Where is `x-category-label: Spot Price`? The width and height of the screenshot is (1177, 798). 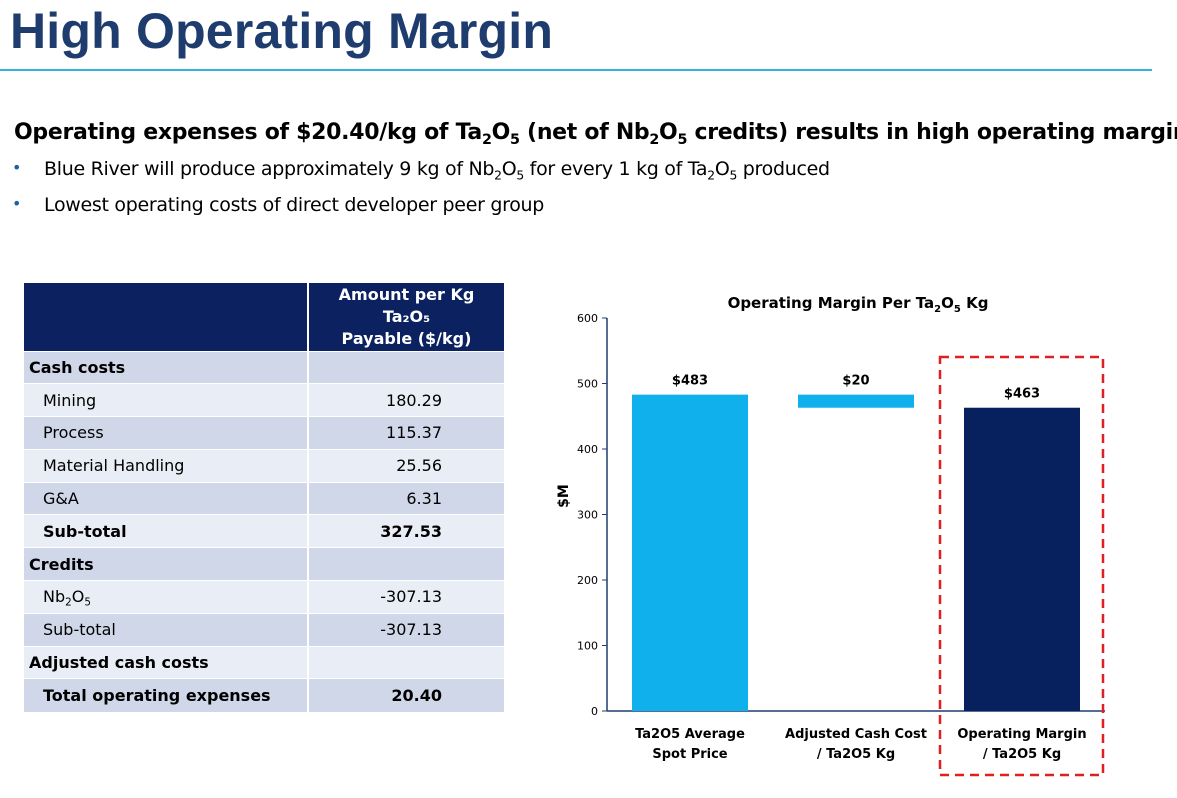
x-category-label: Spot Price is located at coordinates (689, 754).